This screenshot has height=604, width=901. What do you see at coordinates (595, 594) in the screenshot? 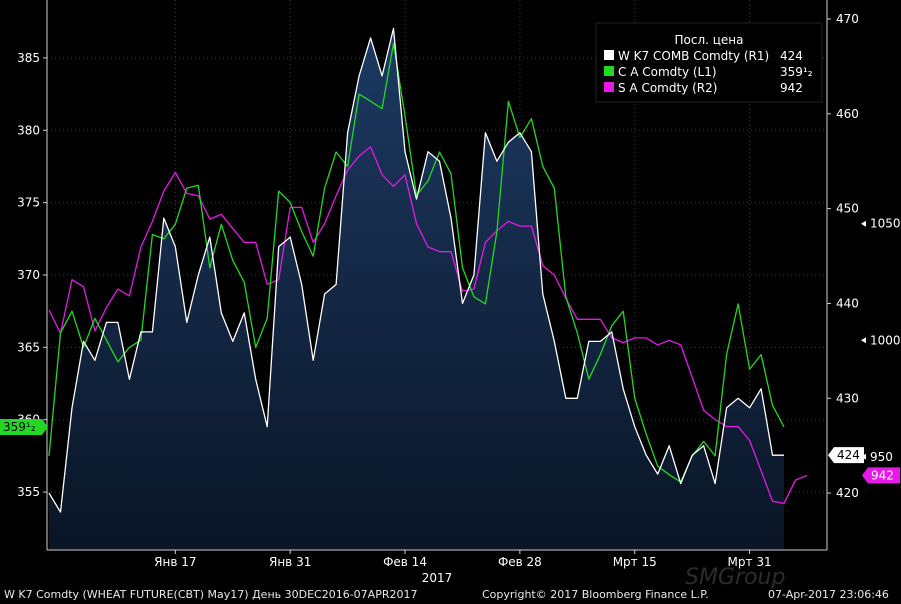
I see `footer-copyright: Copyright© 2017 Bloomberg Finance L.P.` at bounding box center [595, 594].